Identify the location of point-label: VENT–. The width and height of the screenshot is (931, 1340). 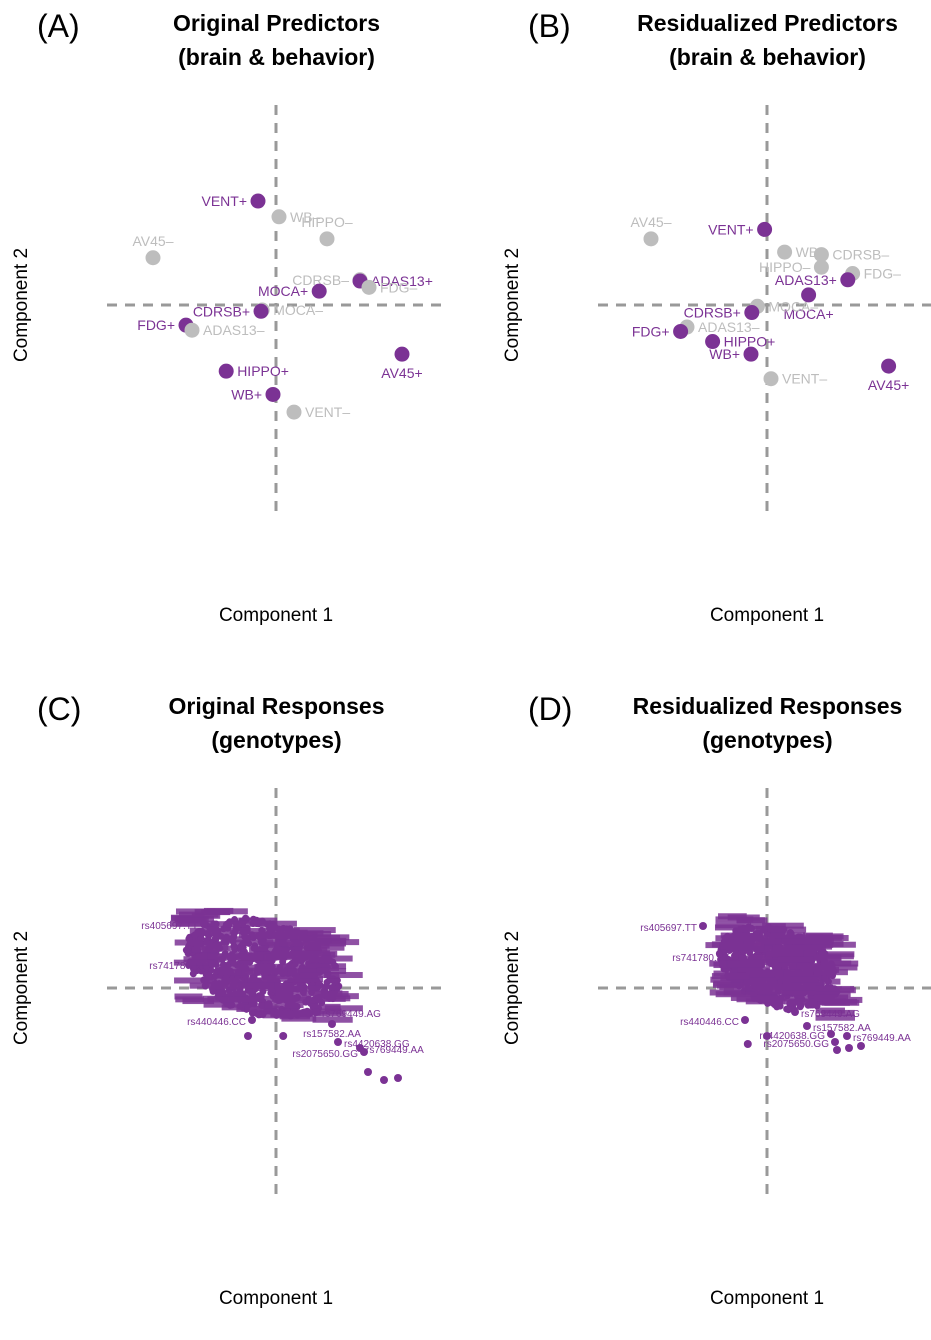
(327, 412).